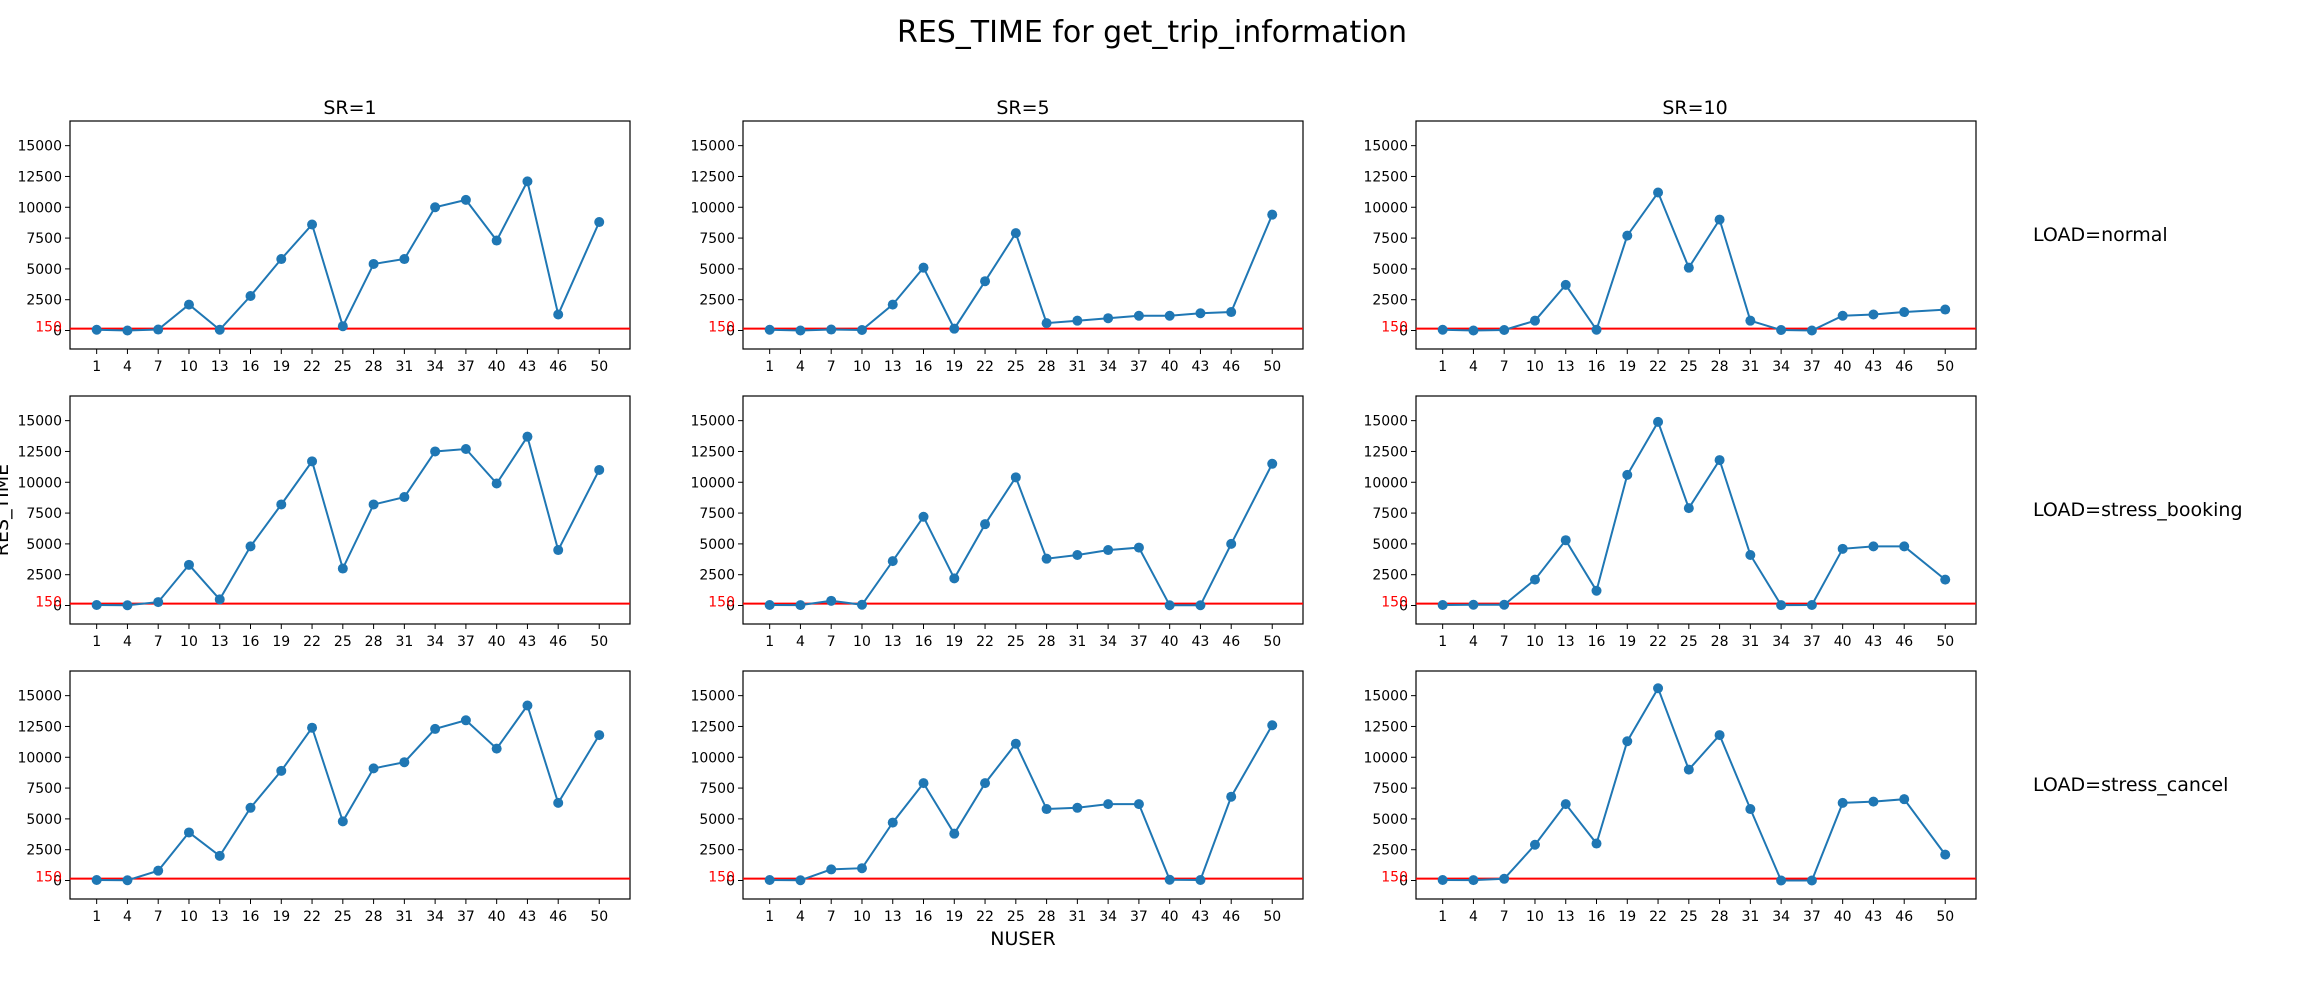  I want to click on y-tick-label: 10000, so click(1385, 208).